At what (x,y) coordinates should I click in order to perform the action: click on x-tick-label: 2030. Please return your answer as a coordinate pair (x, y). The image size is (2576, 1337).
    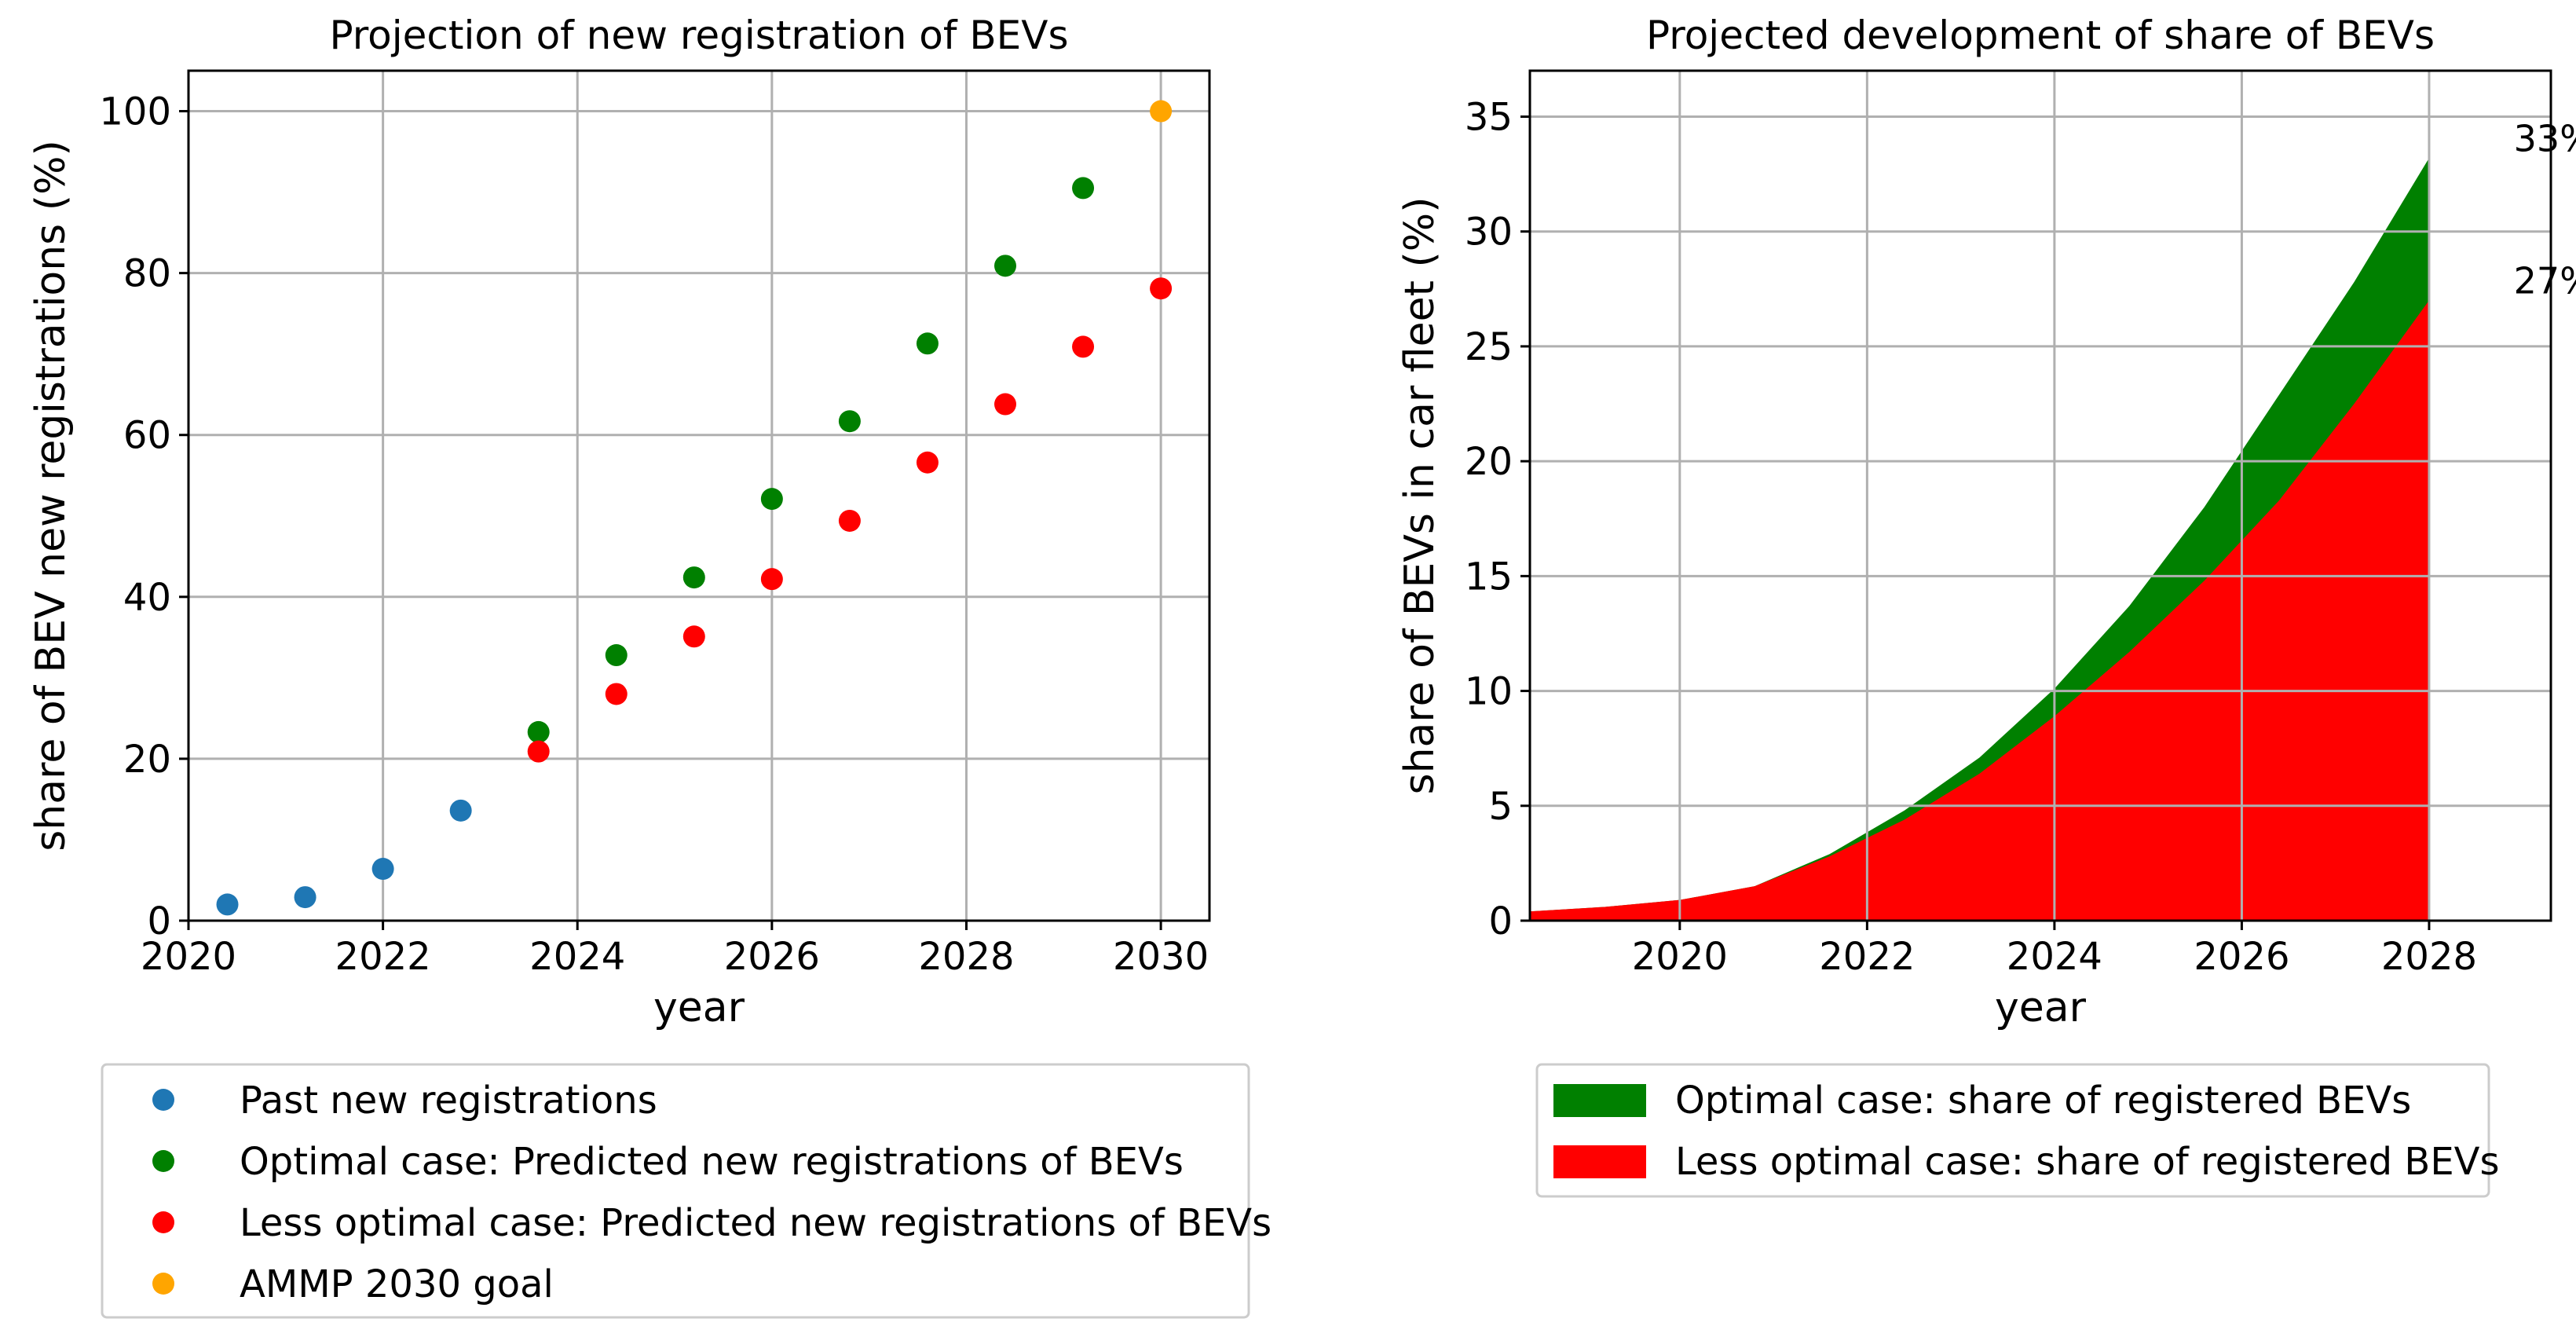
    Looking at the image, I should click on (1161, 957).